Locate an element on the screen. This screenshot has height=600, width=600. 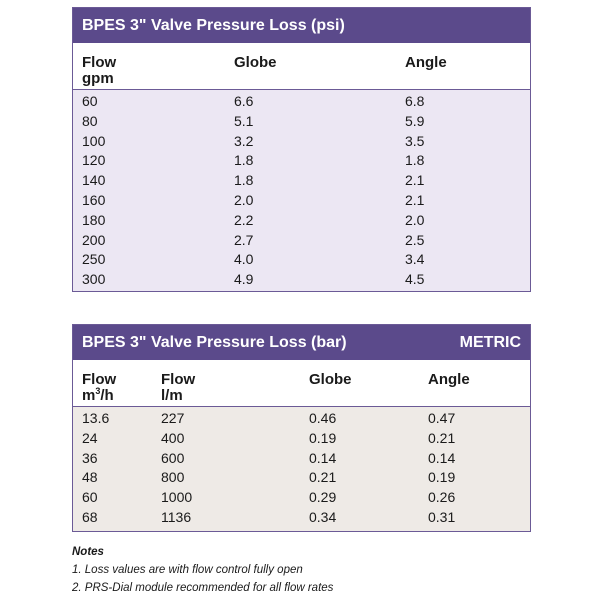
bar-cell-flow-m3: 13.6 is located at coordinates (96, 418).